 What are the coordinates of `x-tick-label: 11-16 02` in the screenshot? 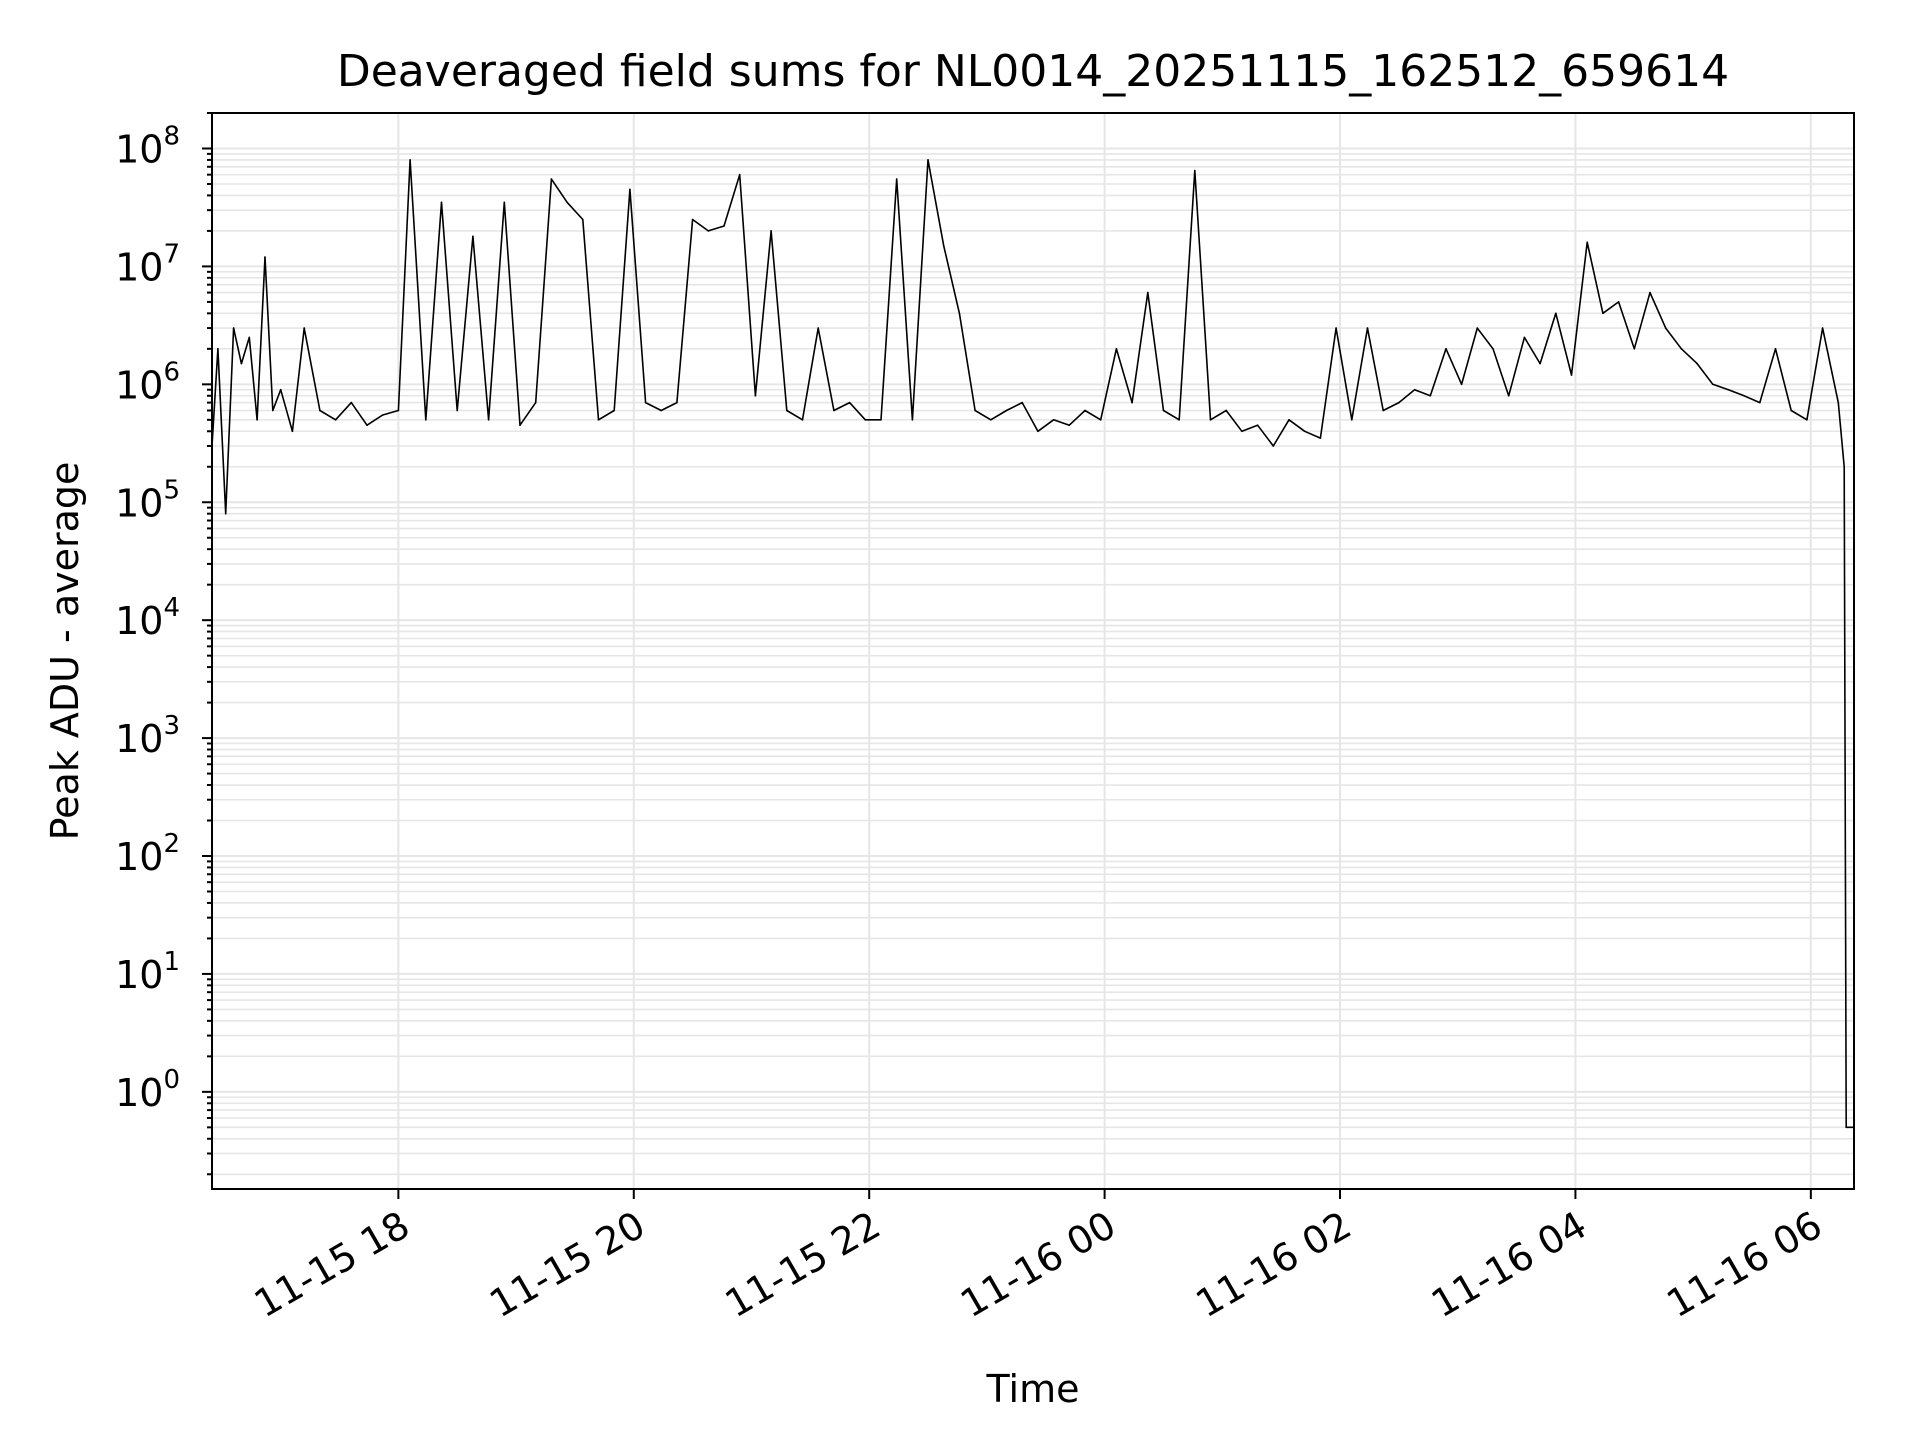 It's located at (1274, 1265).